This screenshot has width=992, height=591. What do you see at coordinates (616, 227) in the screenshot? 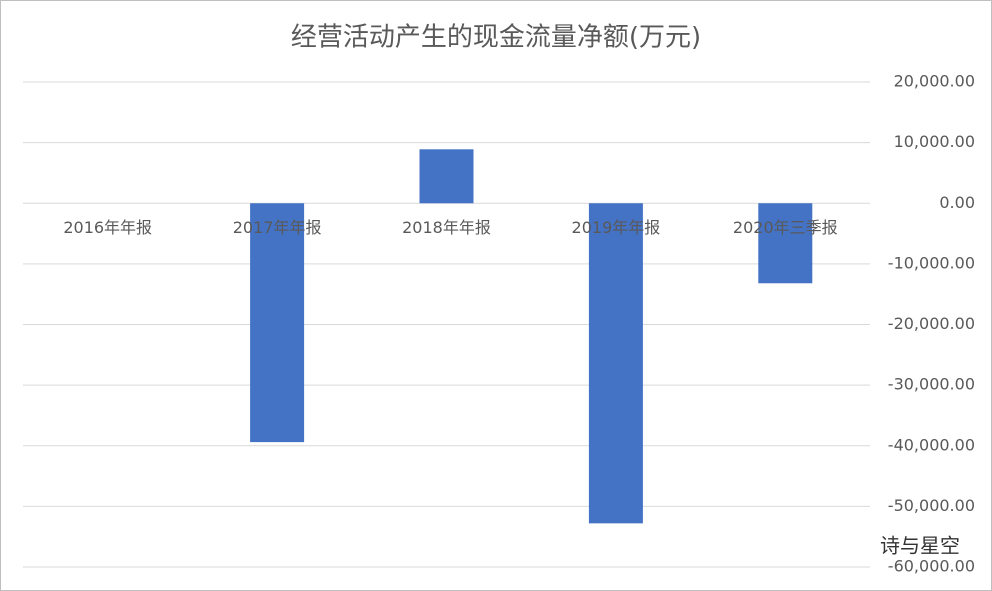
I see `x-tick-label: 2019年年报` at bounding box center [616, 227].